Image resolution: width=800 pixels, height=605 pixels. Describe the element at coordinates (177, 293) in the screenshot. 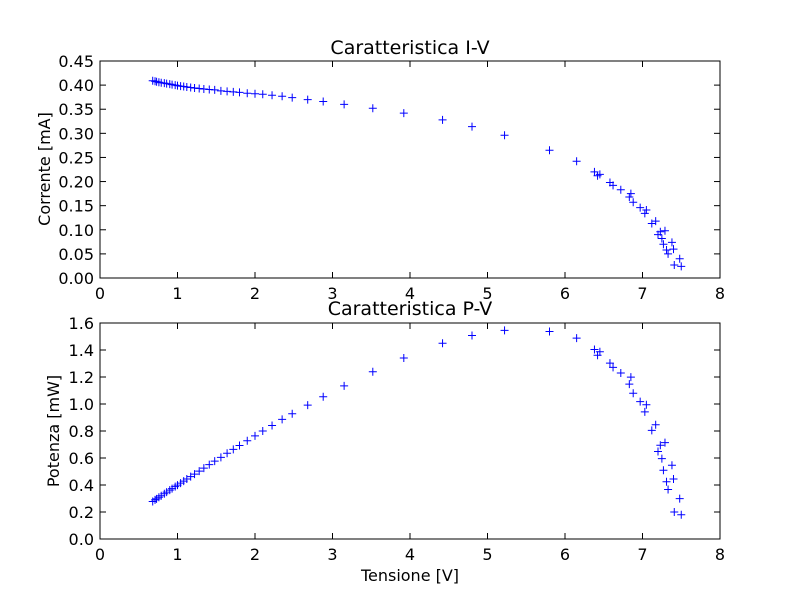

I see `iv-x-tick-label: 1` at that location.